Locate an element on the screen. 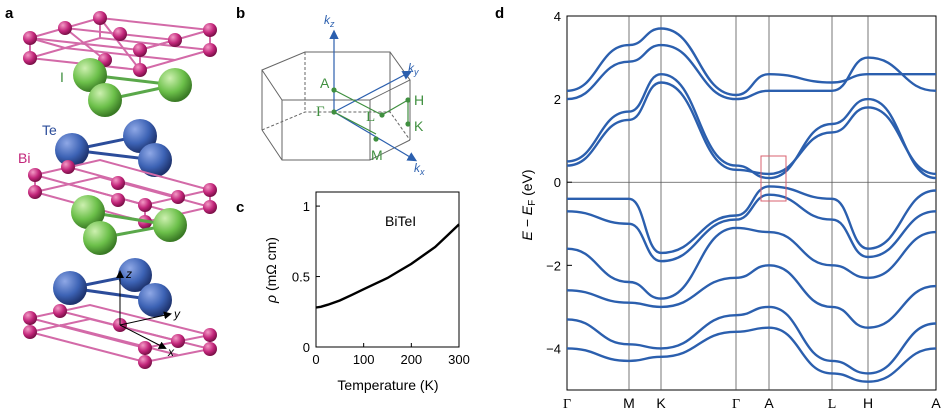  cartesian-axes is located at coordinates (144, 309).